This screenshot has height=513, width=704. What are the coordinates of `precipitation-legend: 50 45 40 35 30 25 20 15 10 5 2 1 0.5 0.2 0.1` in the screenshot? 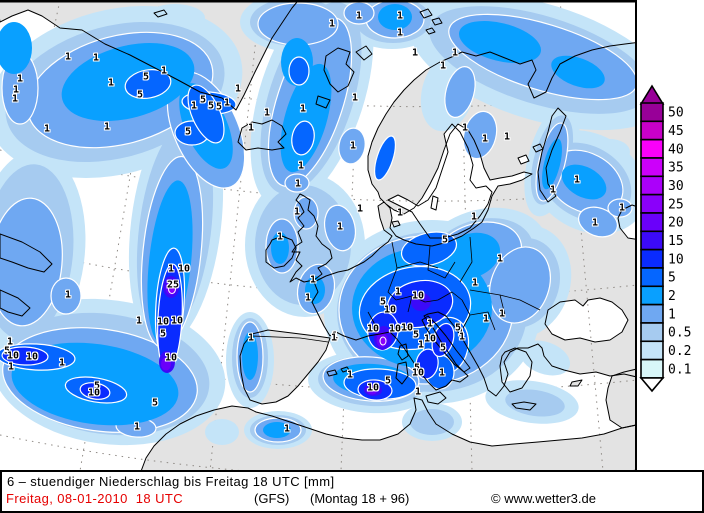 It's located at (670, 235).